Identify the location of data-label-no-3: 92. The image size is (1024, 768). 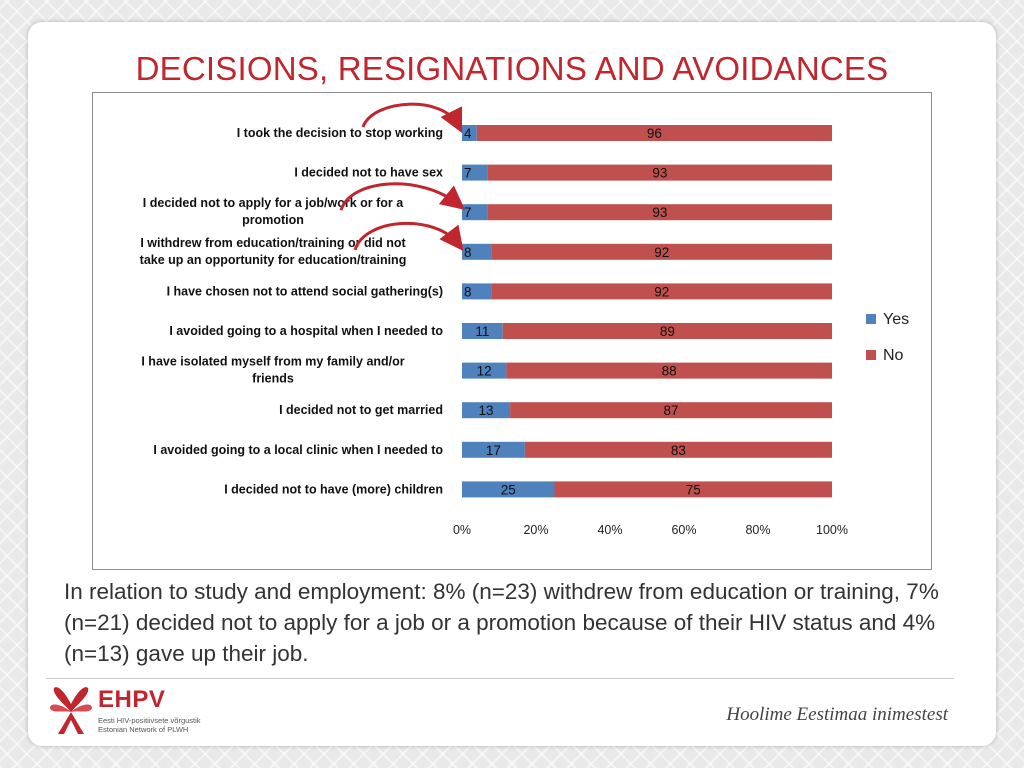
(661, 252).